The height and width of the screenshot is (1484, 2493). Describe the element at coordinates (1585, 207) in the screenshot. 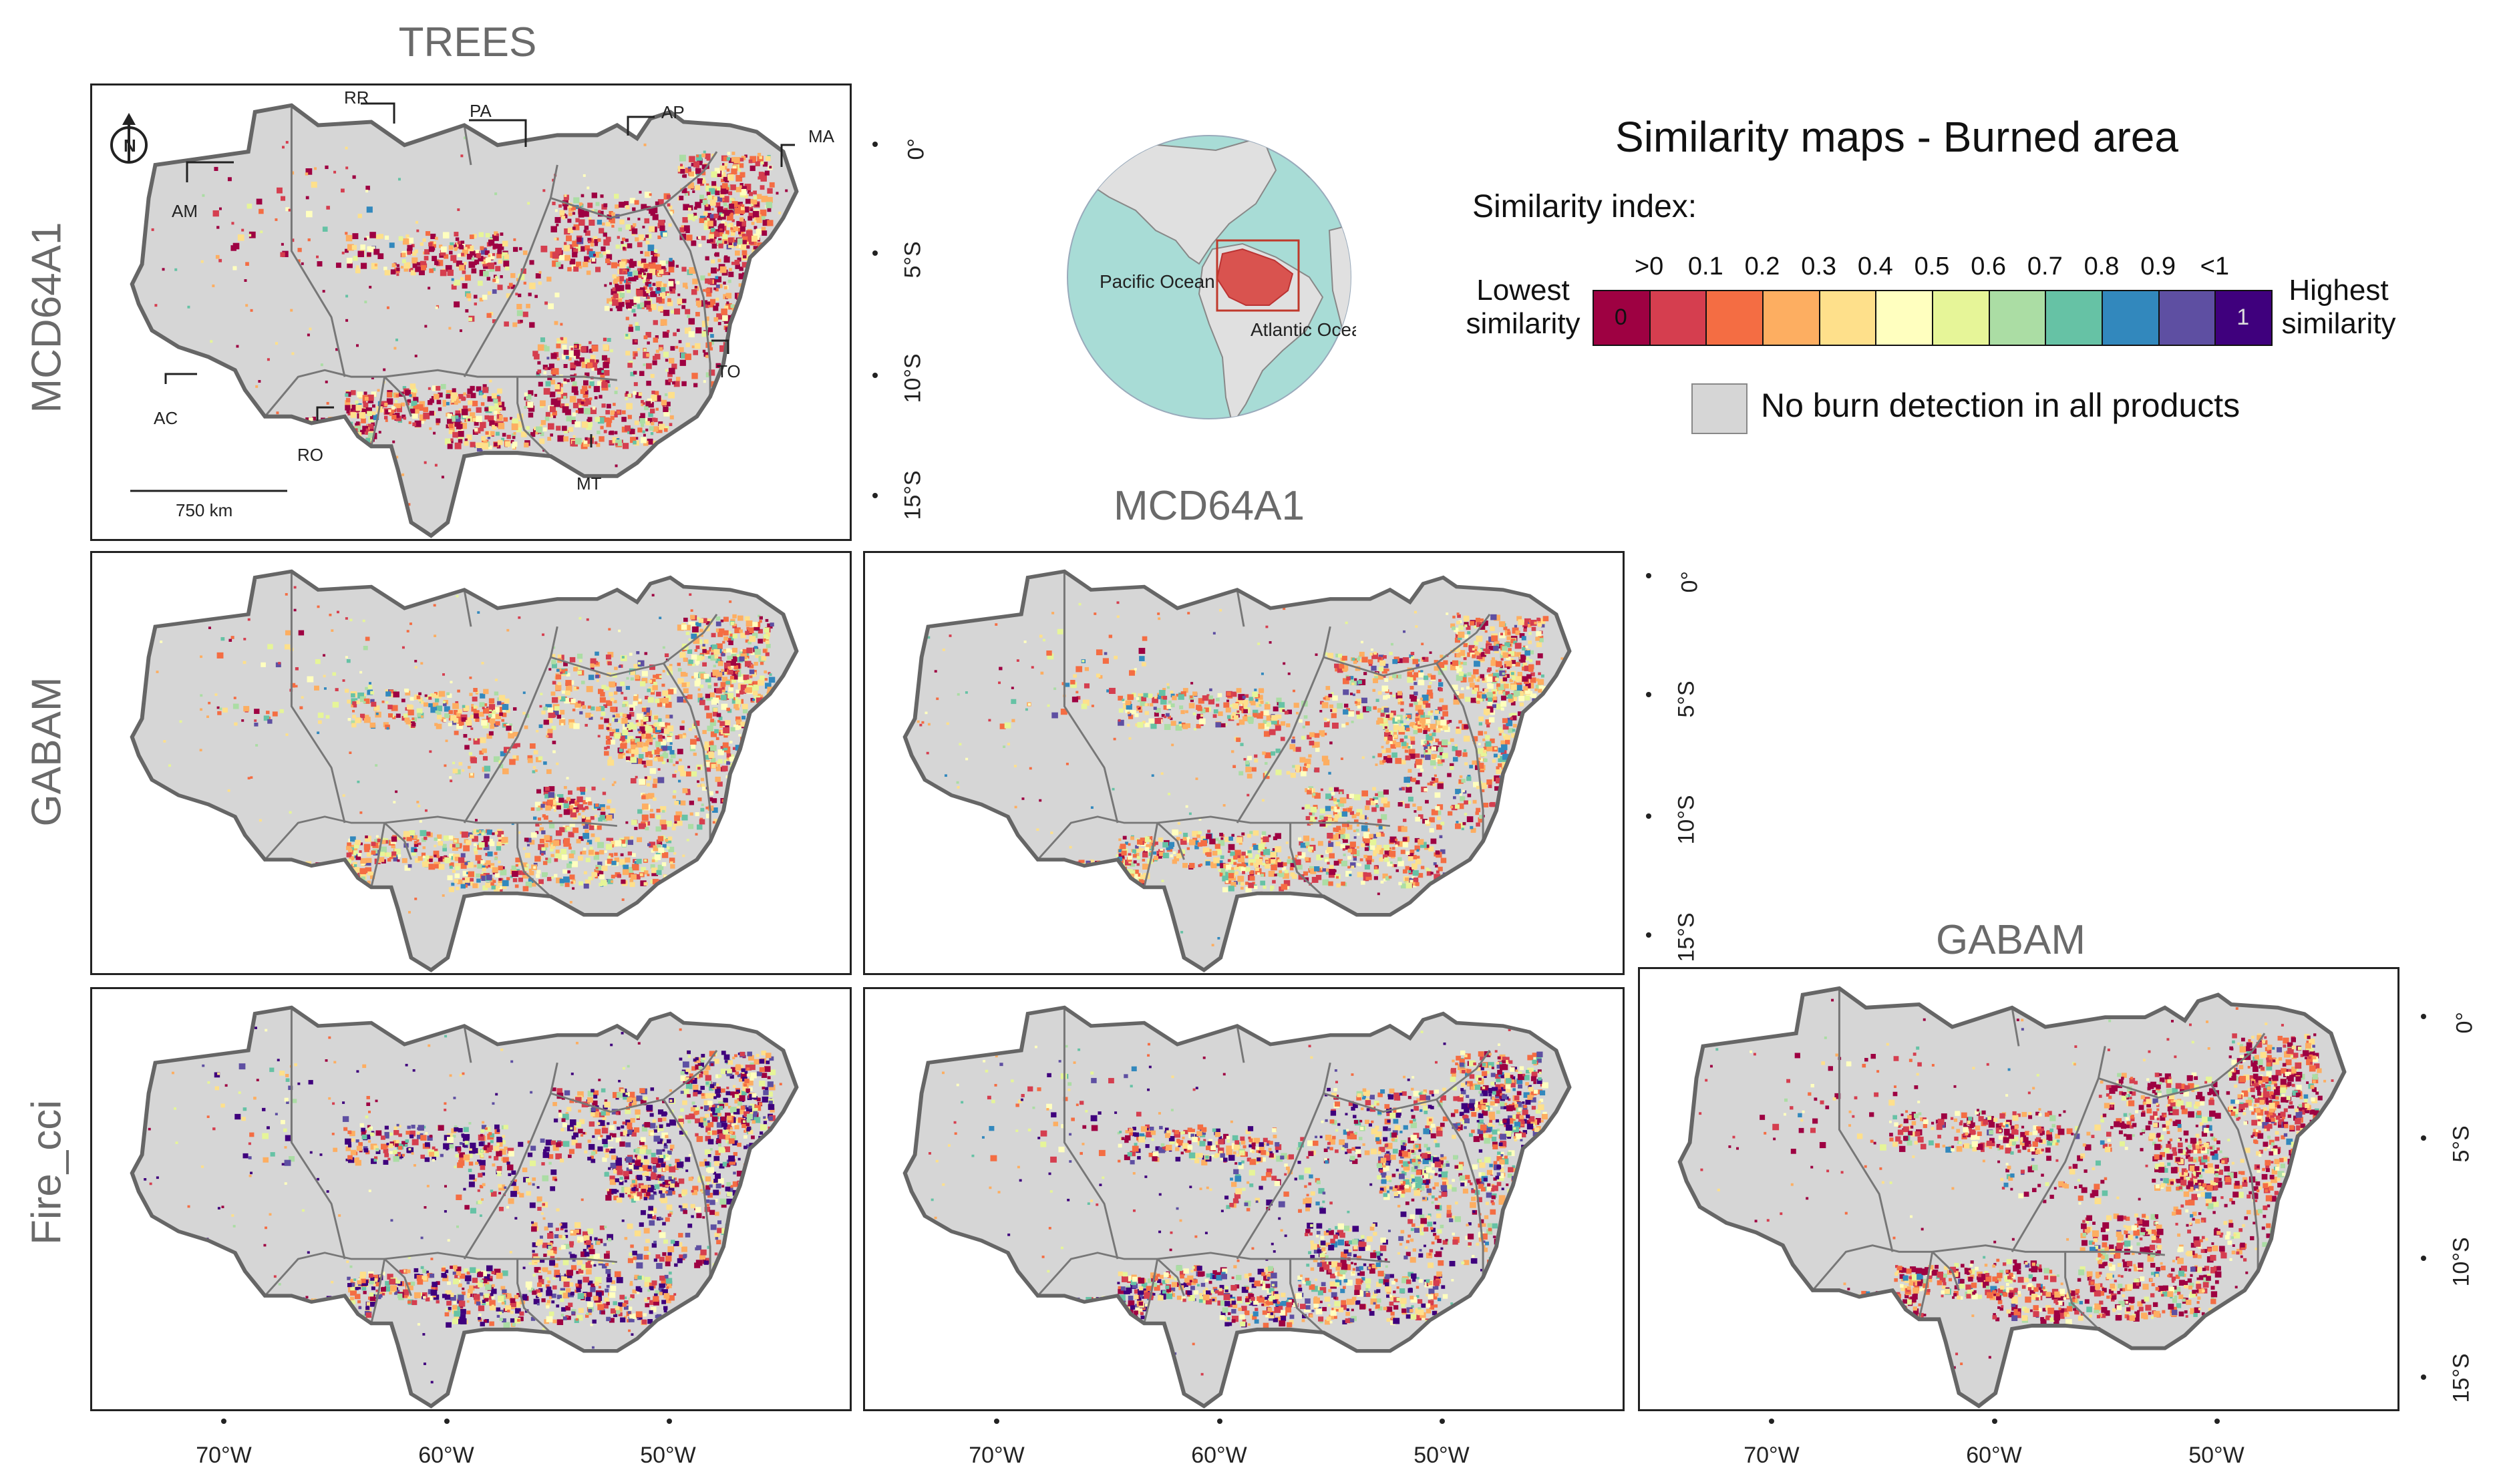

I see `legend-index-label: Similarity index:` at that location.